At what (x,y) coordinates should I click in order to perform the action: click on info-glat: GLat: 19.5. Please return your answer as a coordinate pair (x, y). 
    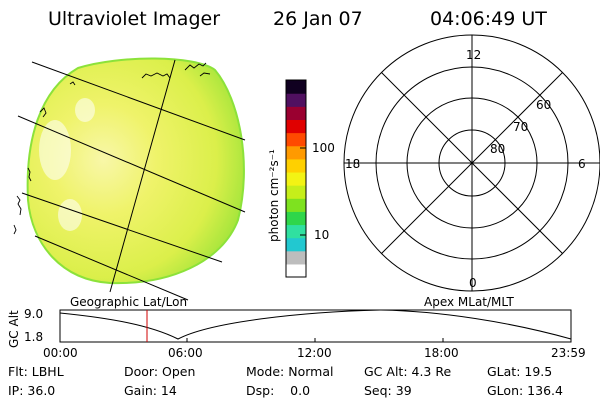
    Looking at the image, I should click on (520, 371).